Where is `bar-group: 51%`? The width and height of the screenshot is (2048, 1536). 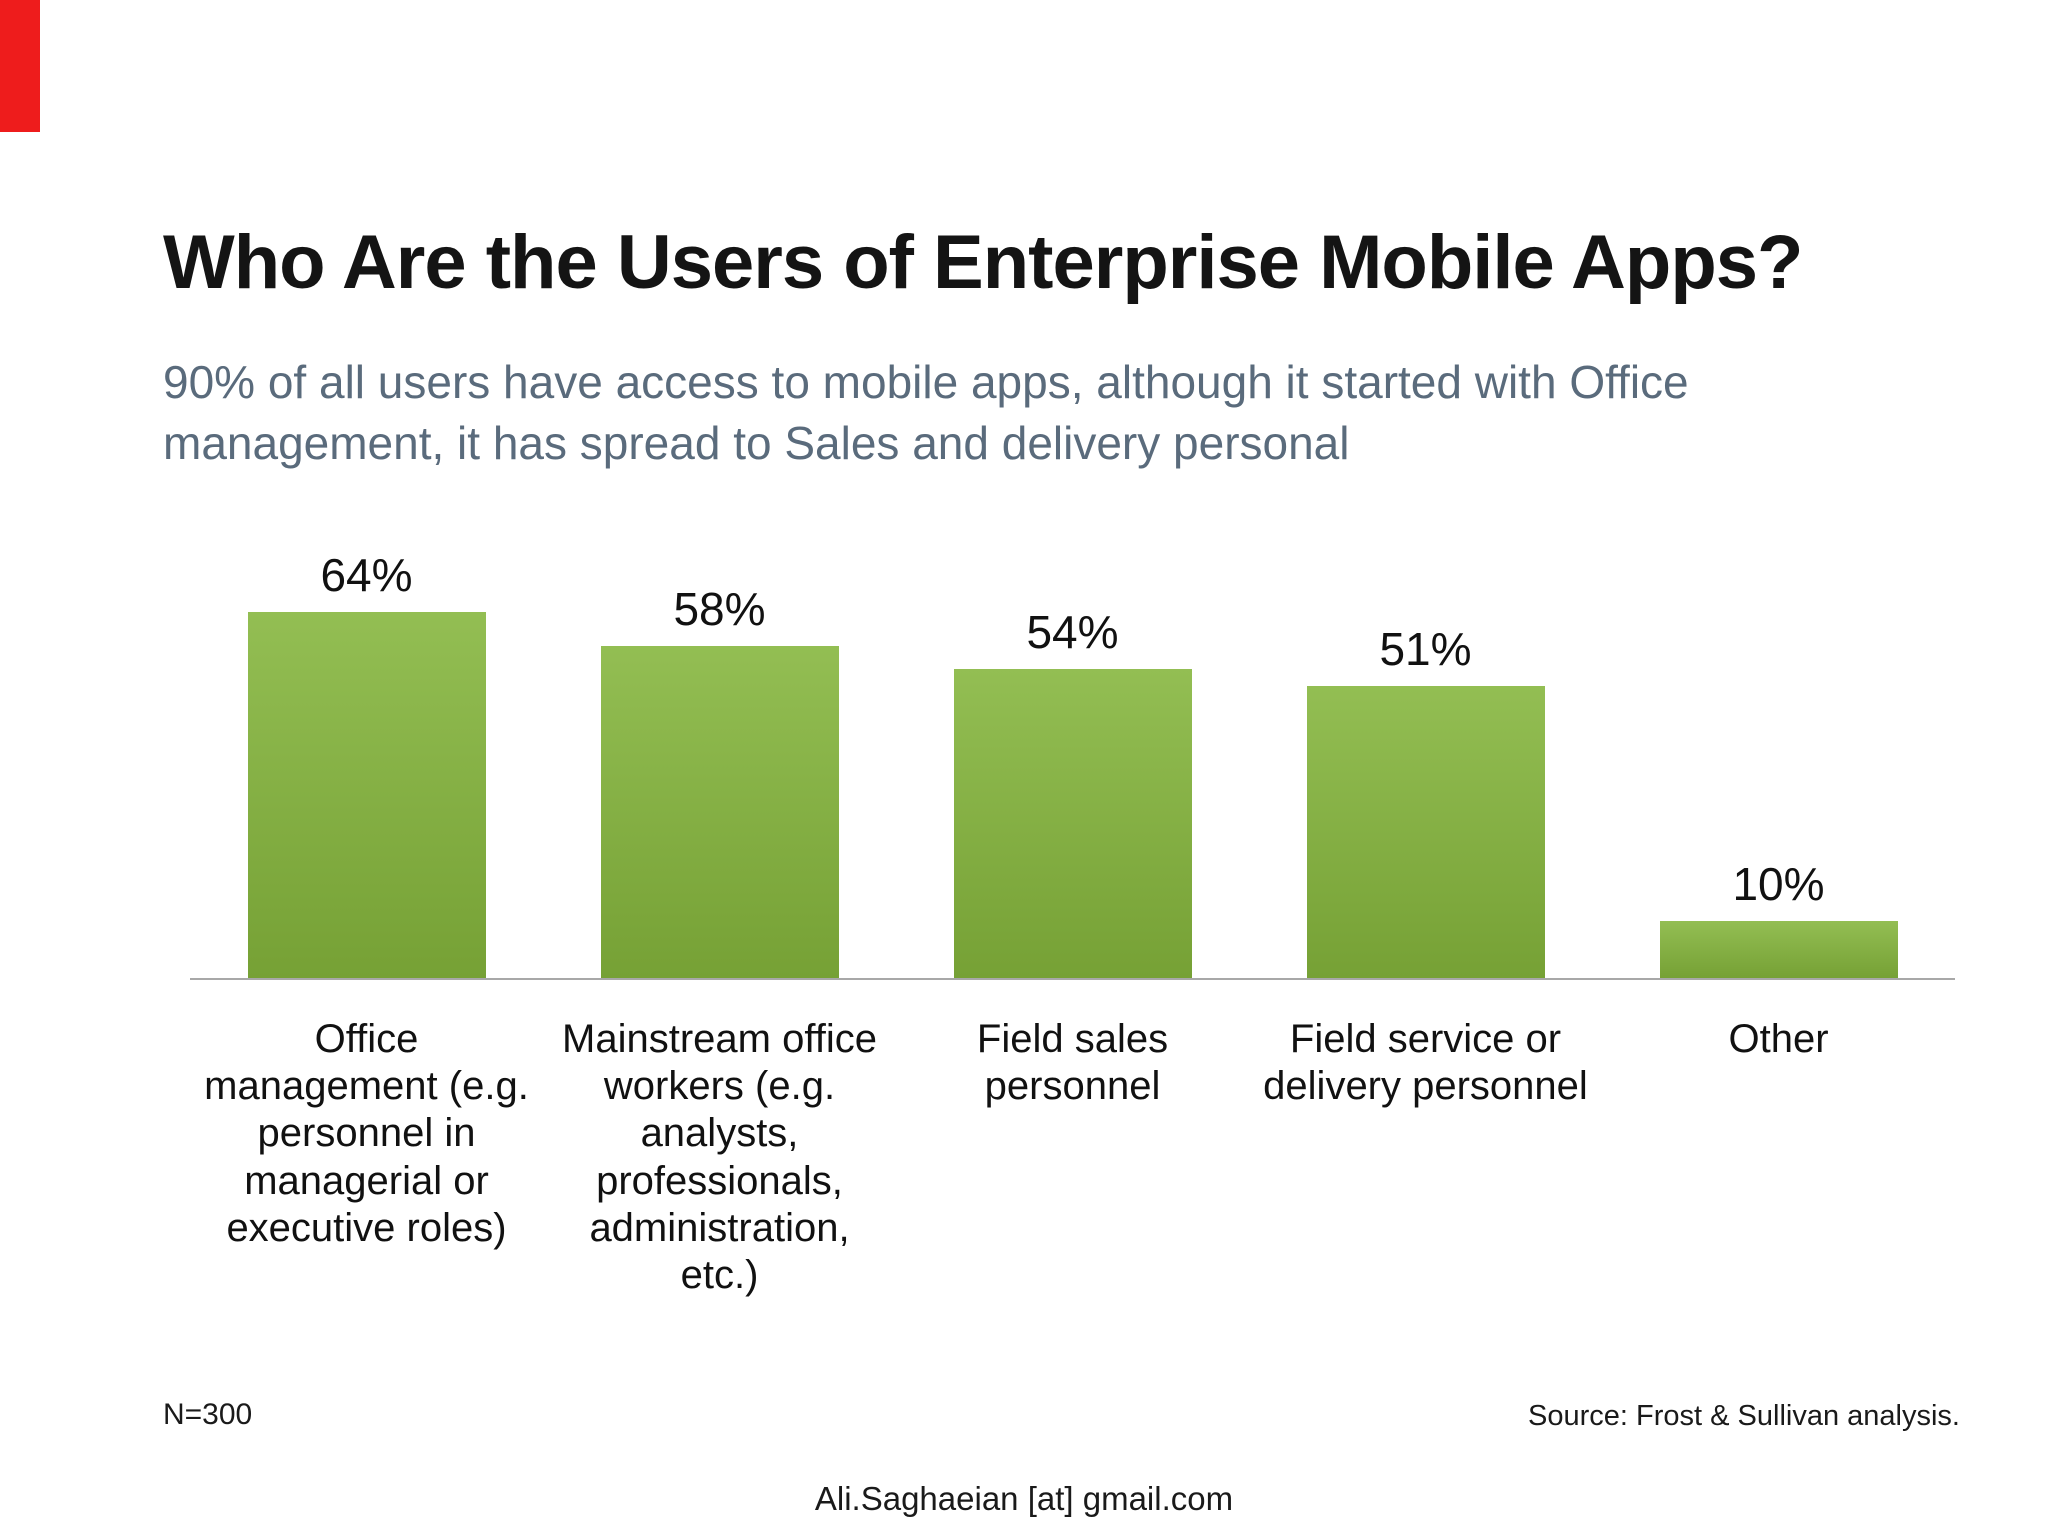
bar-group: 51% is located at coordinates (1425, 758).